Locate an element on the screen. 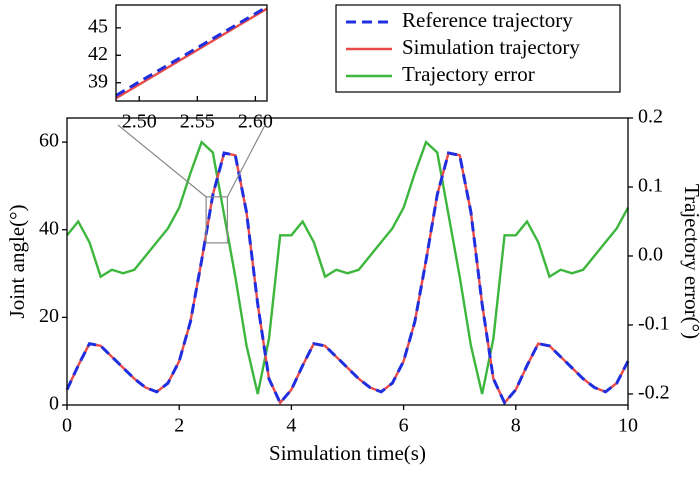 The image size is (700, 483). plot-frame is located at coordinates (191, 53).